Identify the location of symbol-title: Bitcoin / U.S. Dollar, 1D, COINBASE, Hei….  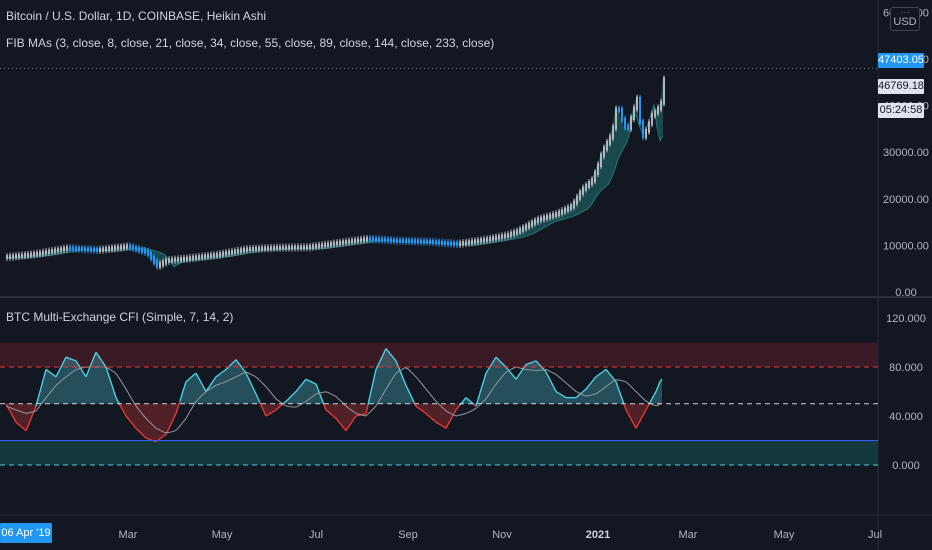
(136, 16).